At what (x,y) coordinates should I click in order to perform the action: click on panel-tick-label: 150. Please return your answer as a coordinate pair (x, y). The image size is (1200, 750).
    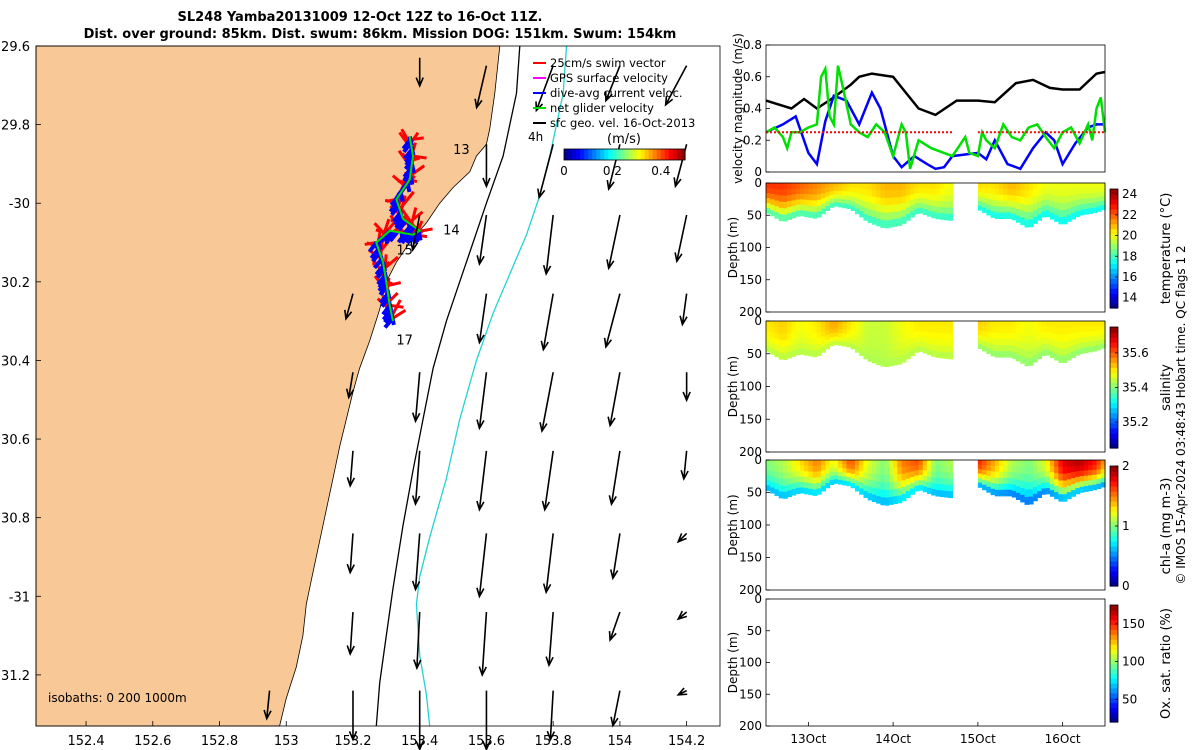
    Looking at the image, I should click on (750, 419).